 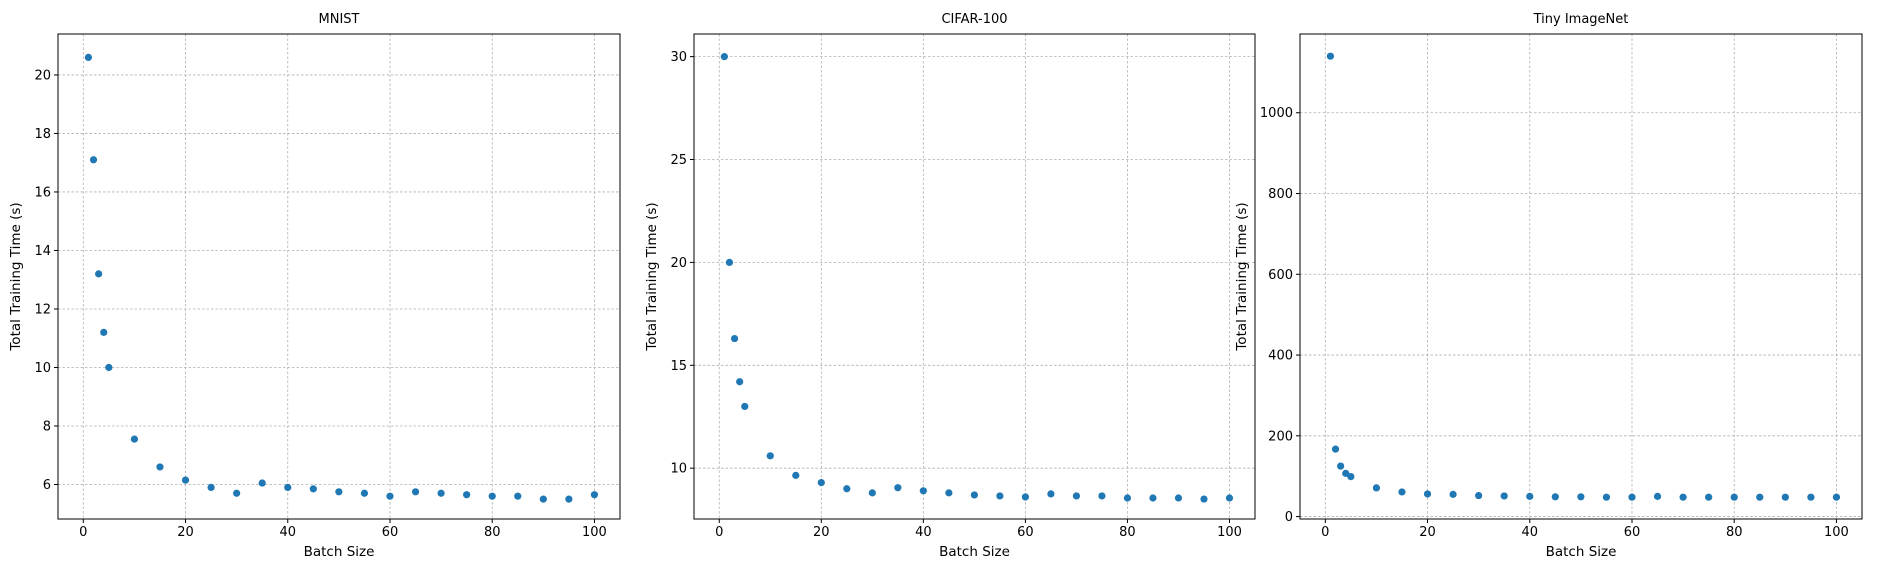 What do you see at coordinates (42, 309) in the screenshot?
I see `y-tick-label: 12` at bounding box center [42, 309].